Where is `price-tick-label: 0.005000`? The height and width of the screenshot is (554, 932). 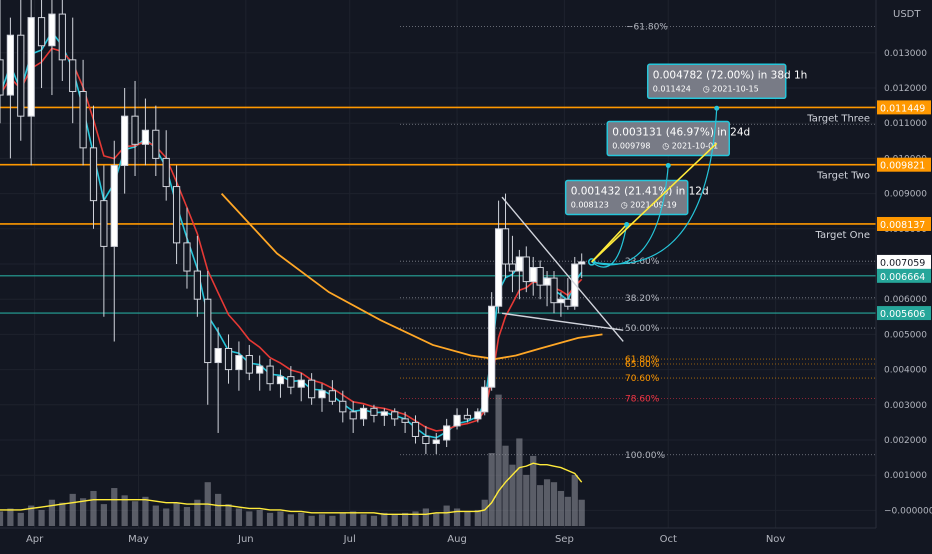 price-tick-label: 0.005000 is located at coordinates (905, 335).